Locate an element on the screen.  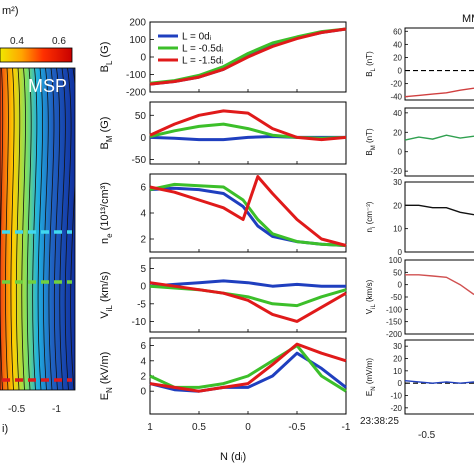
mid-ylabel-0: BL (G) is located at coordinates (106, 57).